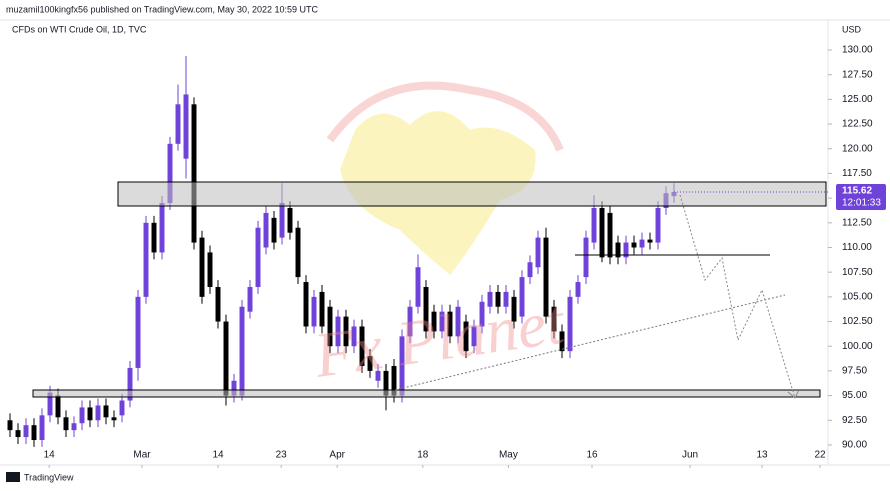 The image size is (890, 491). Describe the element at coordinates (737, 296) in the screenshot. I see `projection-path` at that location.